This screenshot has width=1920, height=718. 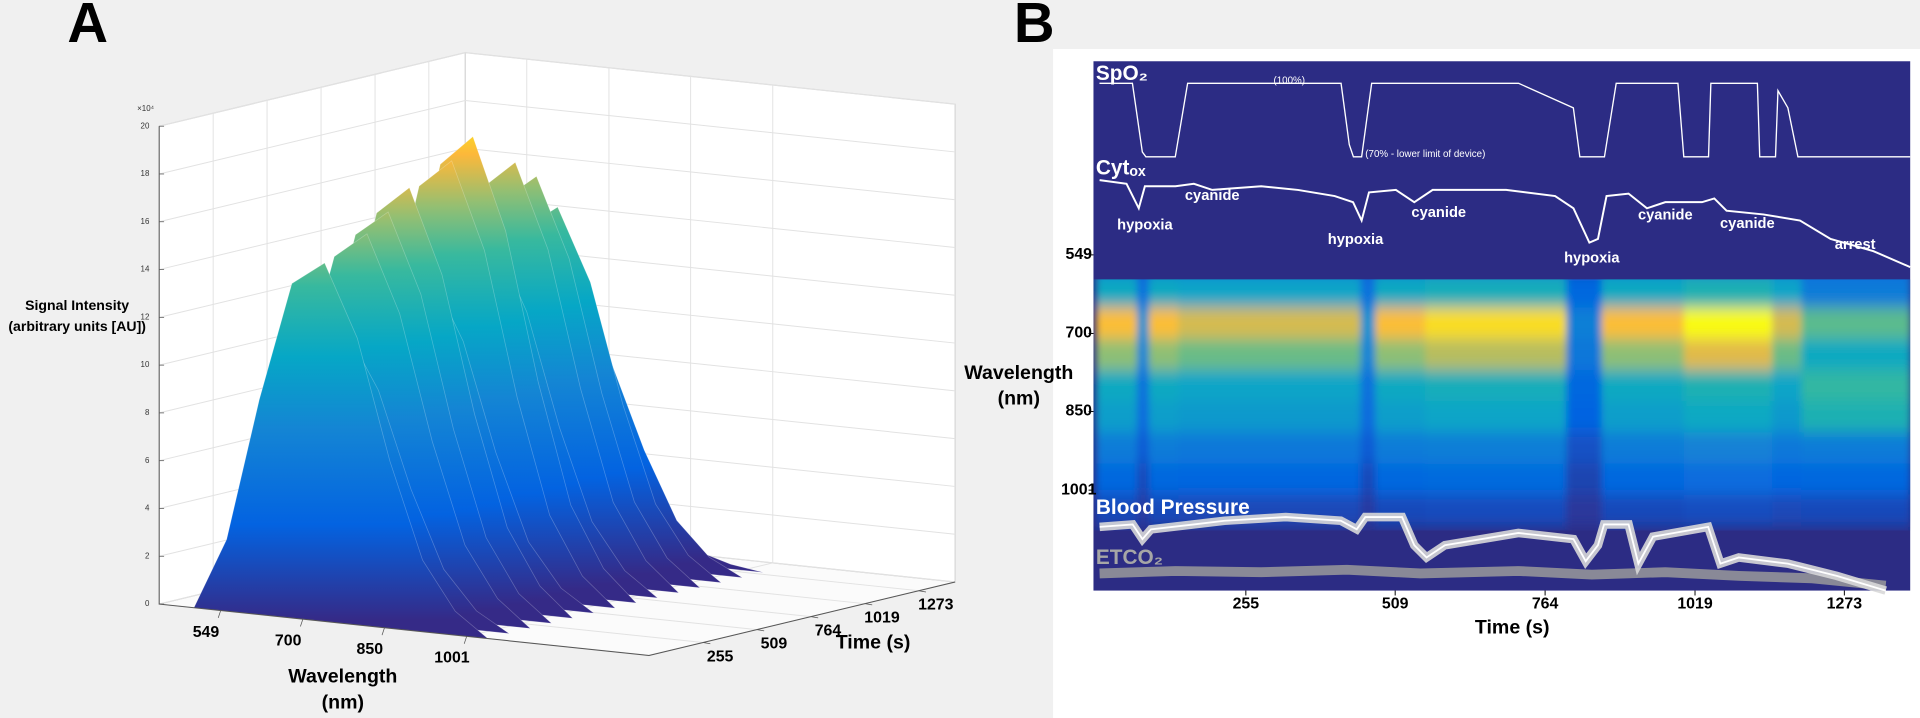 I want to click on z-axis-label: (arbitrary units [AU]), so click(x=77, y=326).